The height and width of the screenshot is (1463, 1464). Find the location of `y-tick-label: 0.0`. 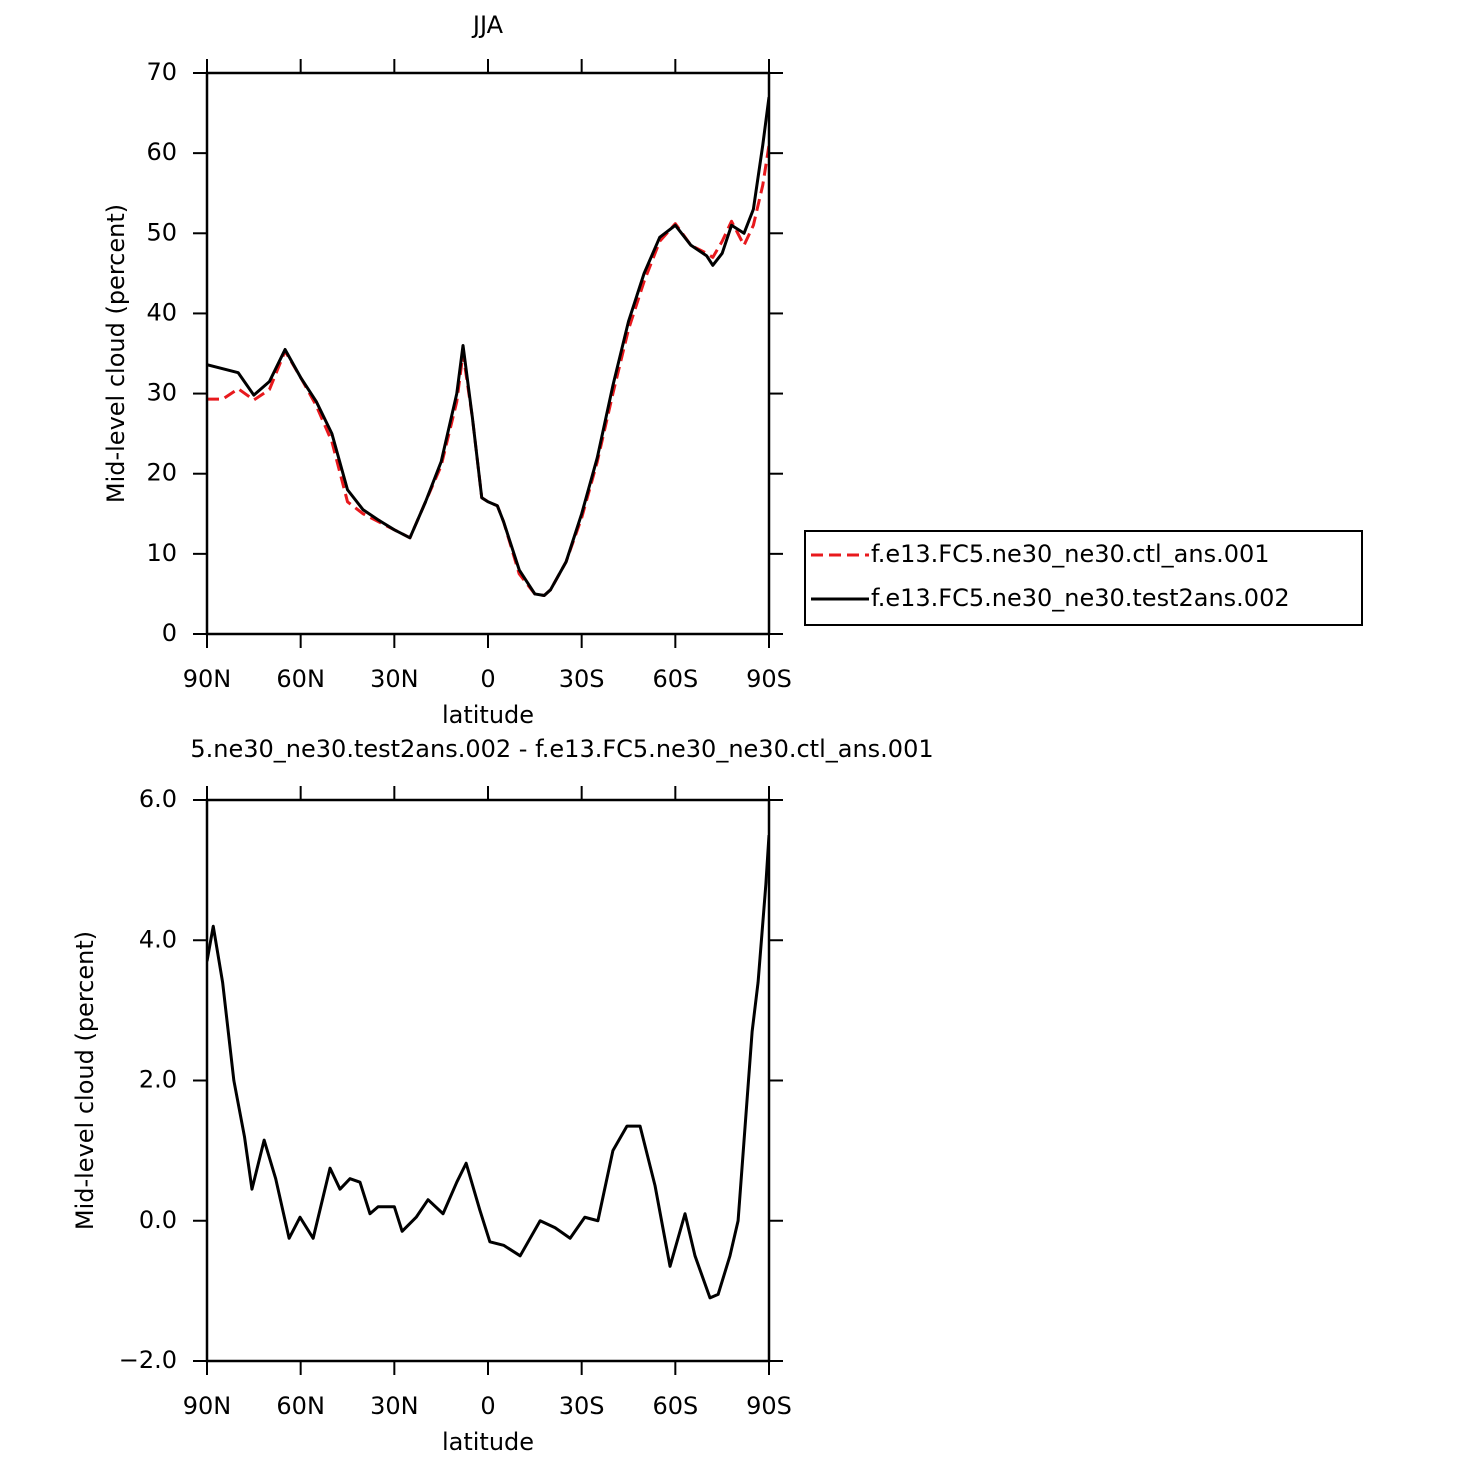

y-tick-label: 0.0 is located at coordinates (158, 1220).